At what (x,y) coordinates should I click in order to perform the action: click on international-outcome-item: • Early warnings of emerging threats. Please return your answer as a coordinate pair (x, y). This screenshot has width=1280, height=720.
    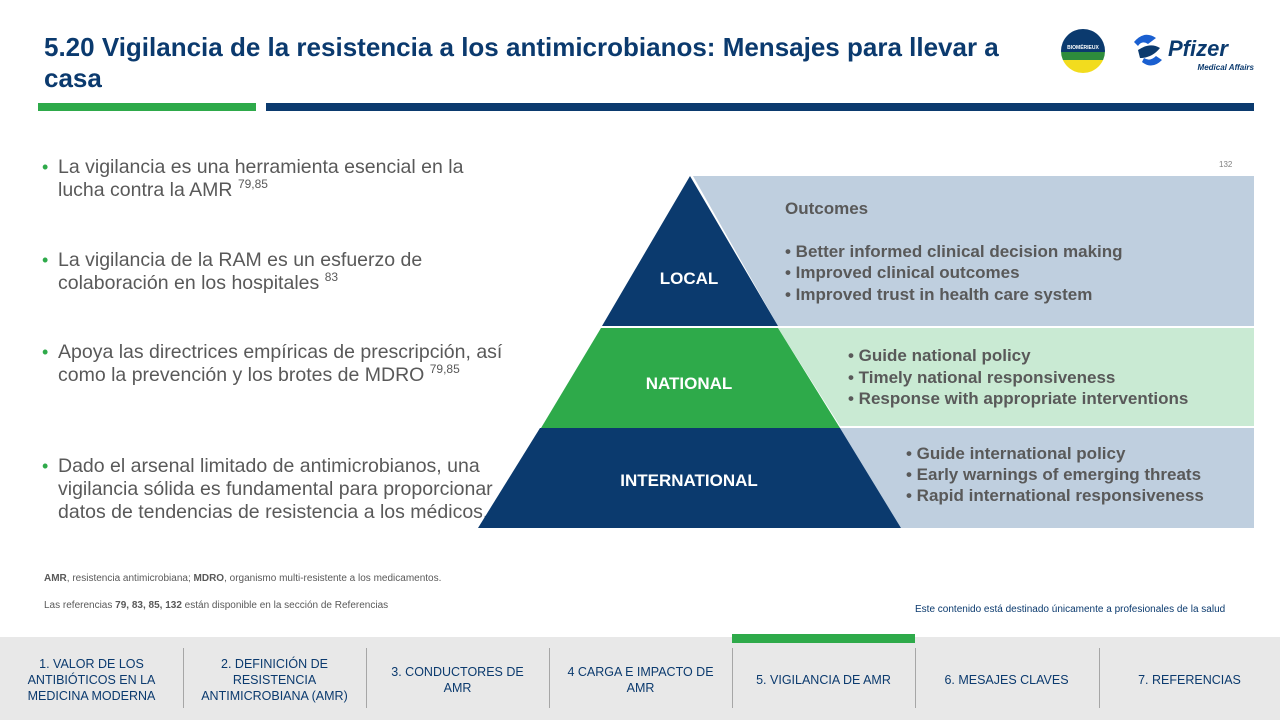
    Looking at the image, I should click on (1053, 474).